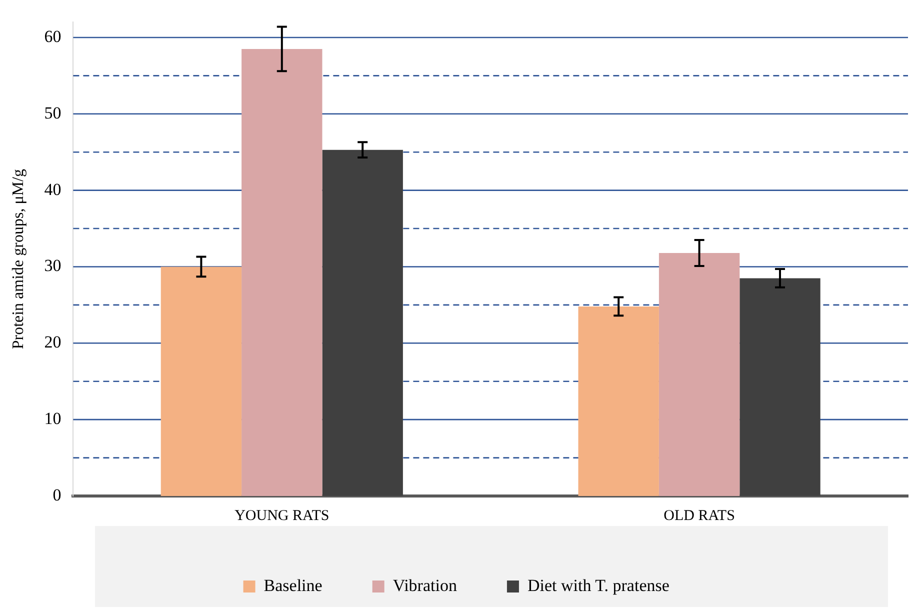  I want to click on y-tick-label: 30, so click(53, 266).